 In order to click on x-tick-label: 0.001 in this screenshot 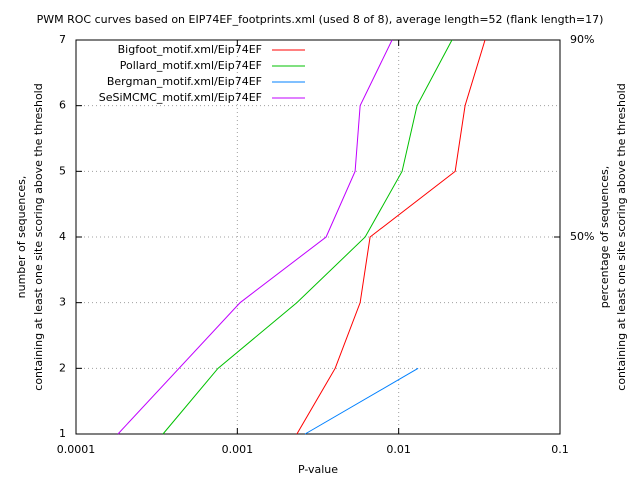, I will do `click(238, 449)`.